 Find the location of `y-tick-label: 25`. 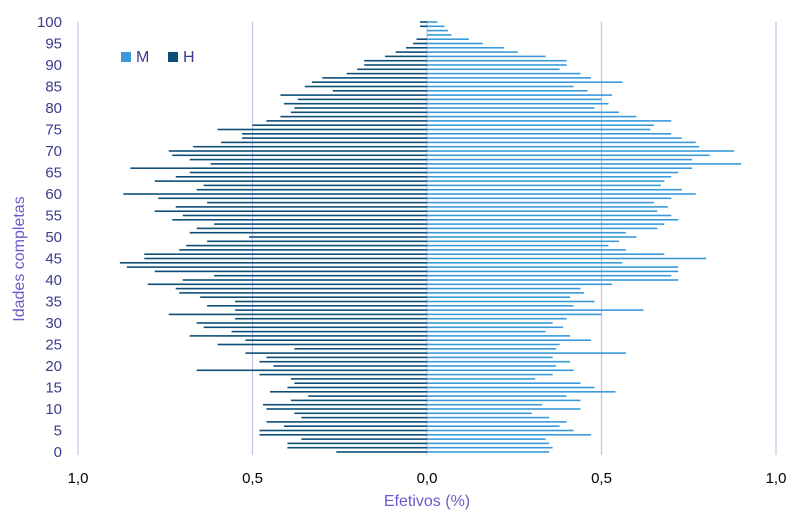

y-tick-label: 25 is located at coordinates (53, 345).